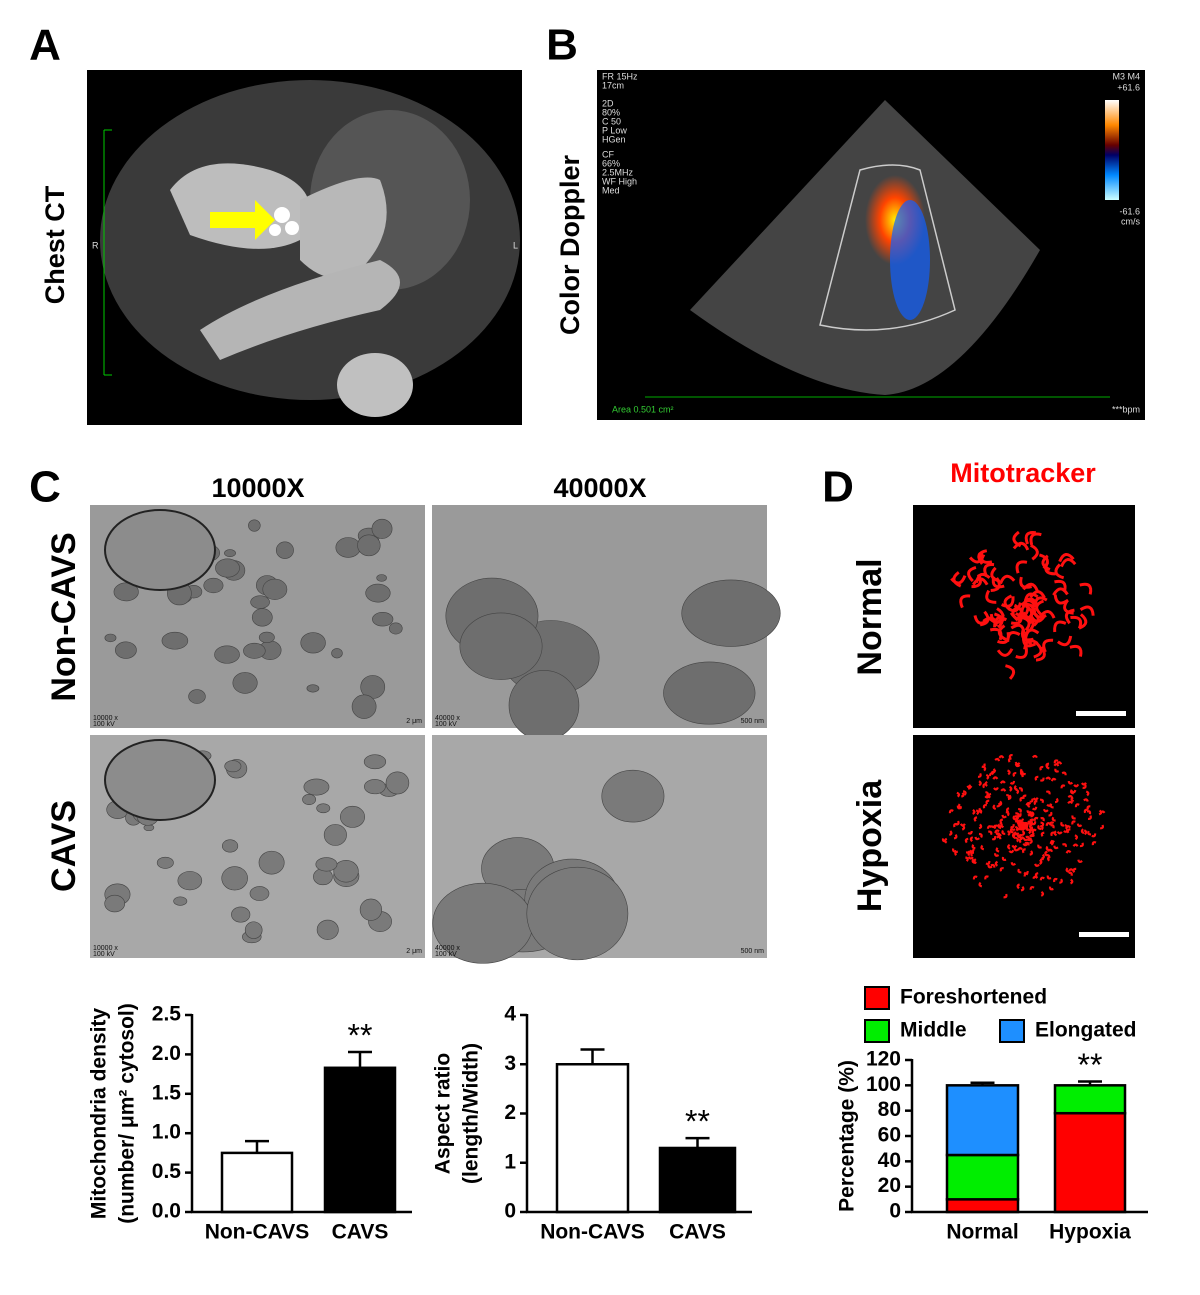 The height and width of the screenshot is (1295, 1200). I want to click on image-text: -61.6, so click(1129, 211).